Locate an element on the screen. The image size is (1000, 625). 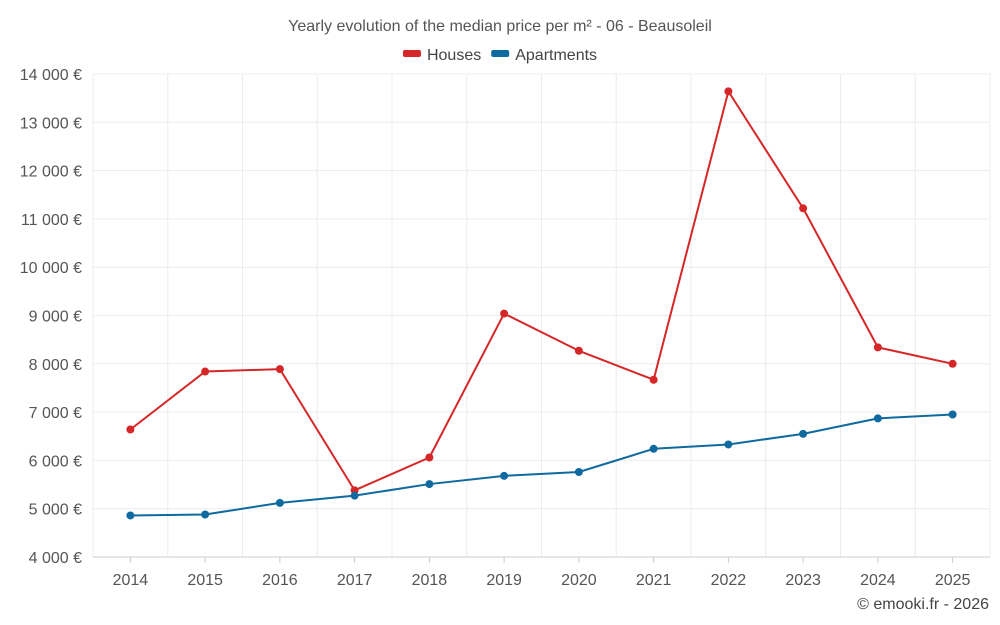
y-tick-label: 6 000 € is located at coordinates (55, 461).